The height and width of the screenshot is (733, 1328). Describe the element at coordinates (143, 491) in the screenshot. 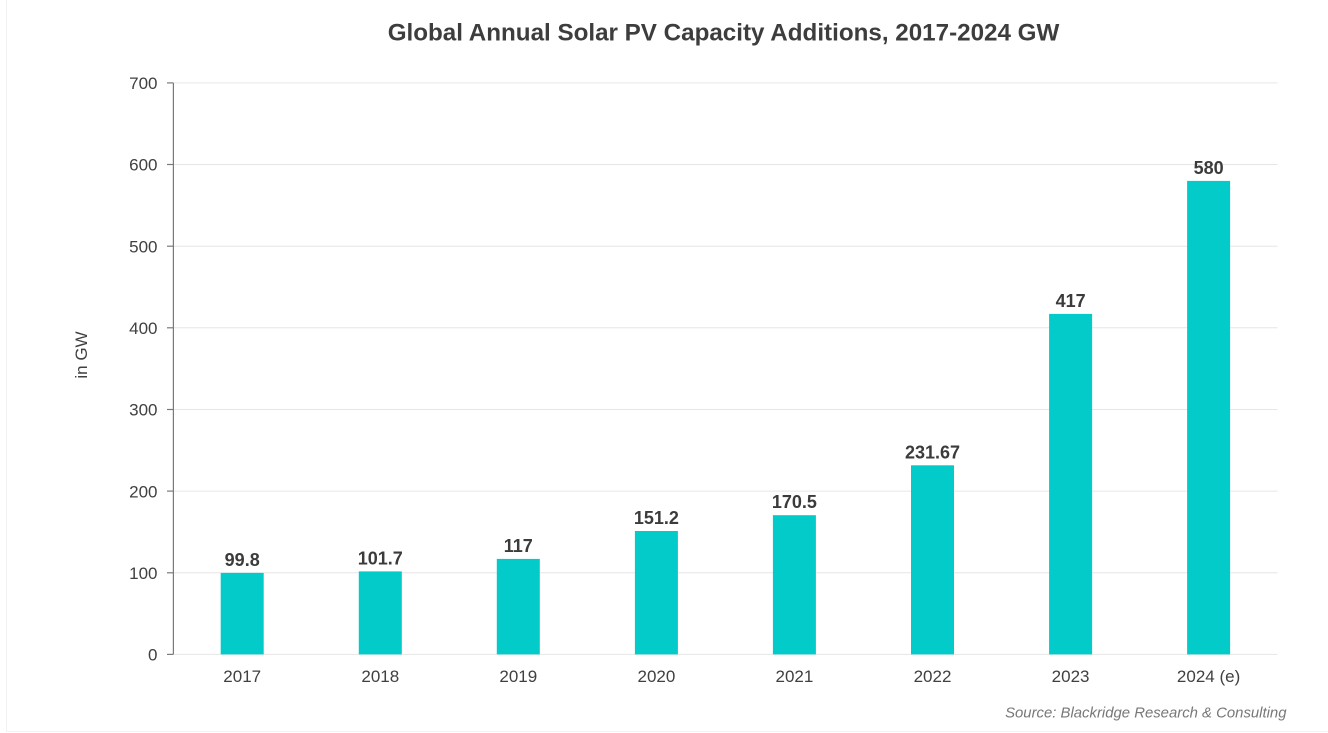

I see `svg-text: 200` at that location.